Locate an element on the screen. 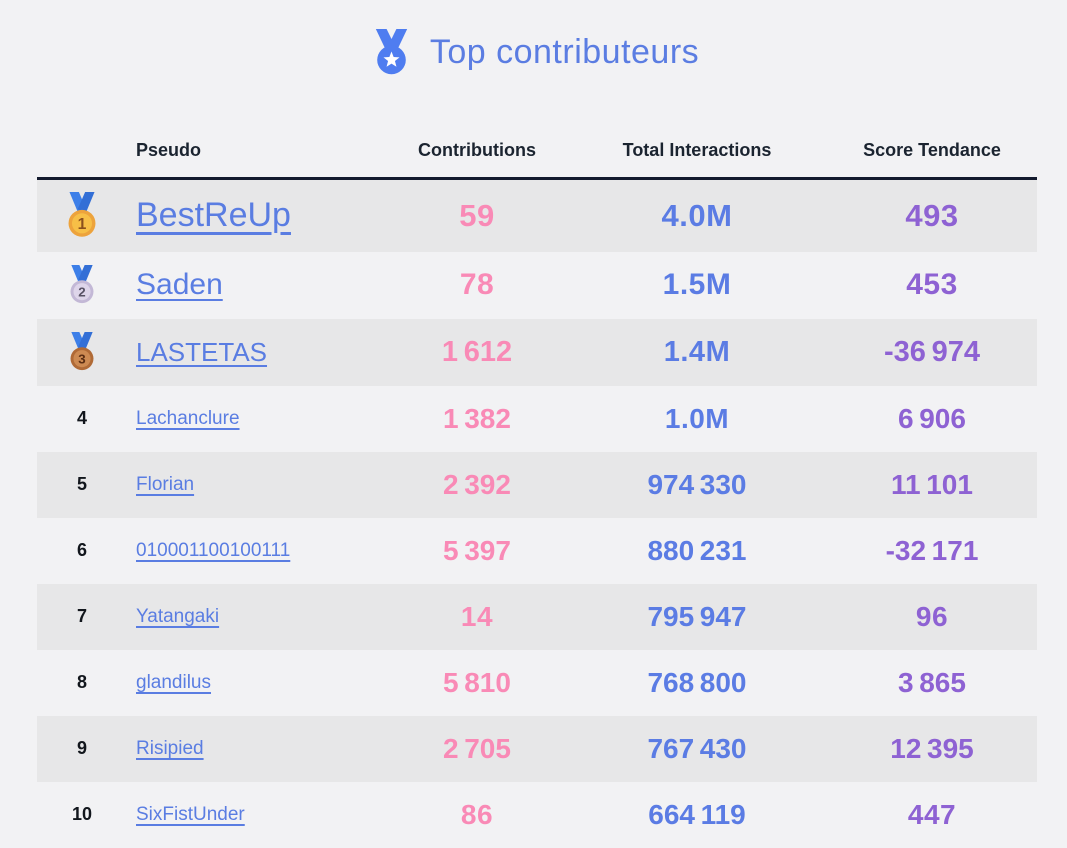 The height and width of the screenshot is (848, 1067). th-rank-spacer is located at coordinates (82, 145).